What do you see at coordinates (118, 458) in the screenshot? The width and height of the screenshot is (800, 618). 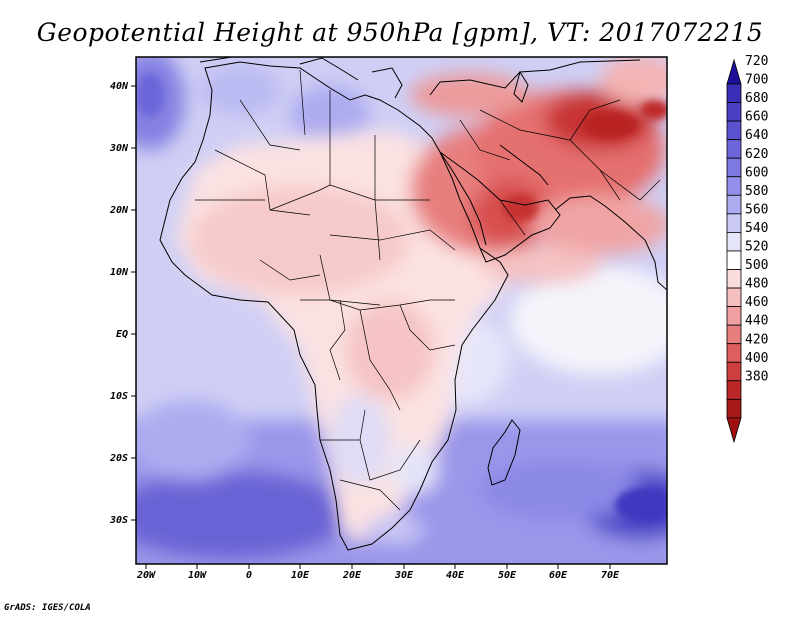 I see `lat-label-20s: 20S` at bounding box center [118, 458].